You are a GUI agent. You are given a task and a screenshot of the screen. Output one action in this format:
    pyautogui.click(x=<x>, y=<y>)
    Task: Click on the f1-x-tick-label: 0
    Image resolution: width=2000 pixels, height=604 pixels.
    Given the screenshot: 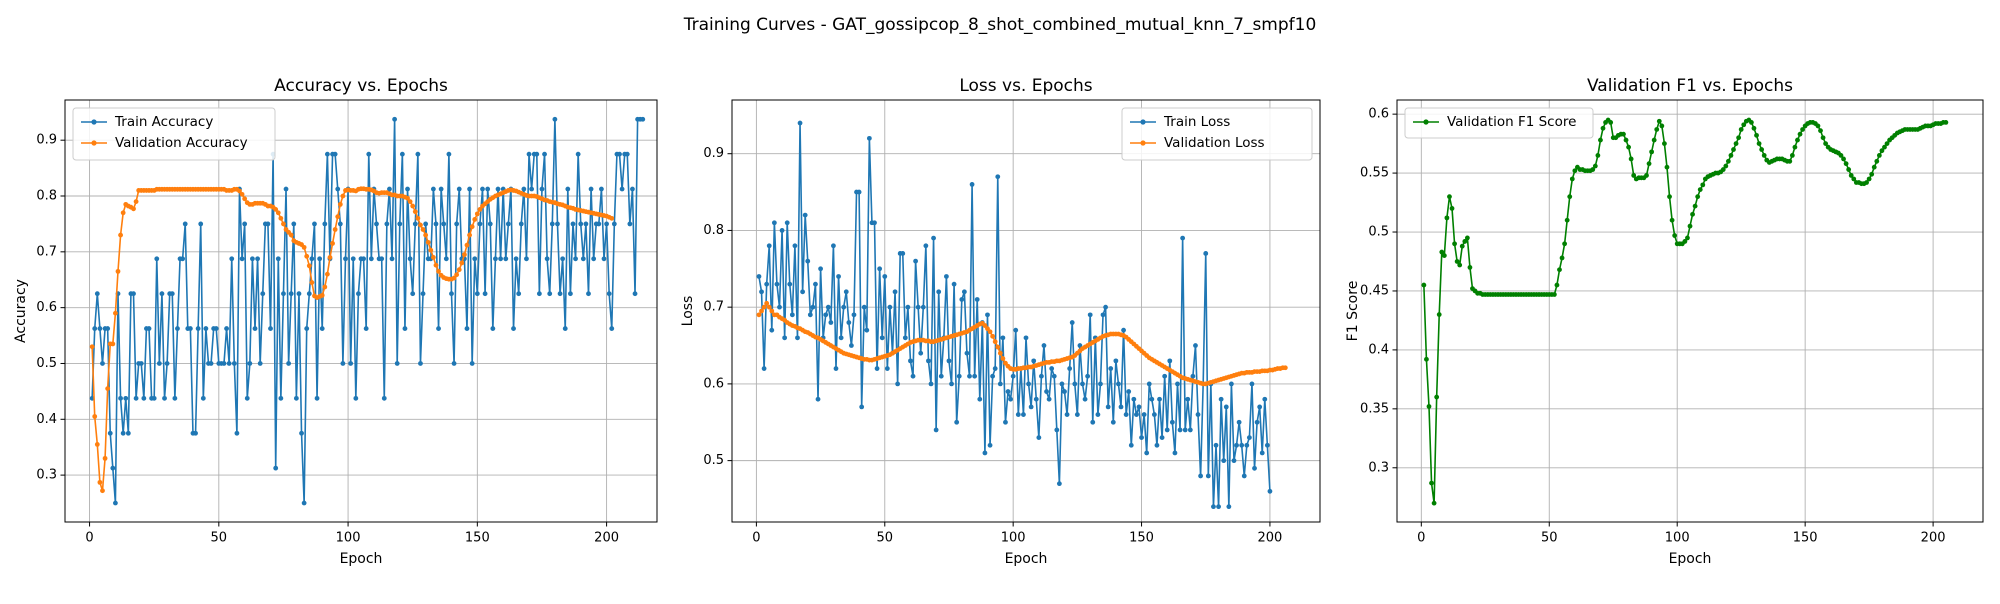 What is the action you would take?
    pyautogui.click(x=1421, y=538)
    